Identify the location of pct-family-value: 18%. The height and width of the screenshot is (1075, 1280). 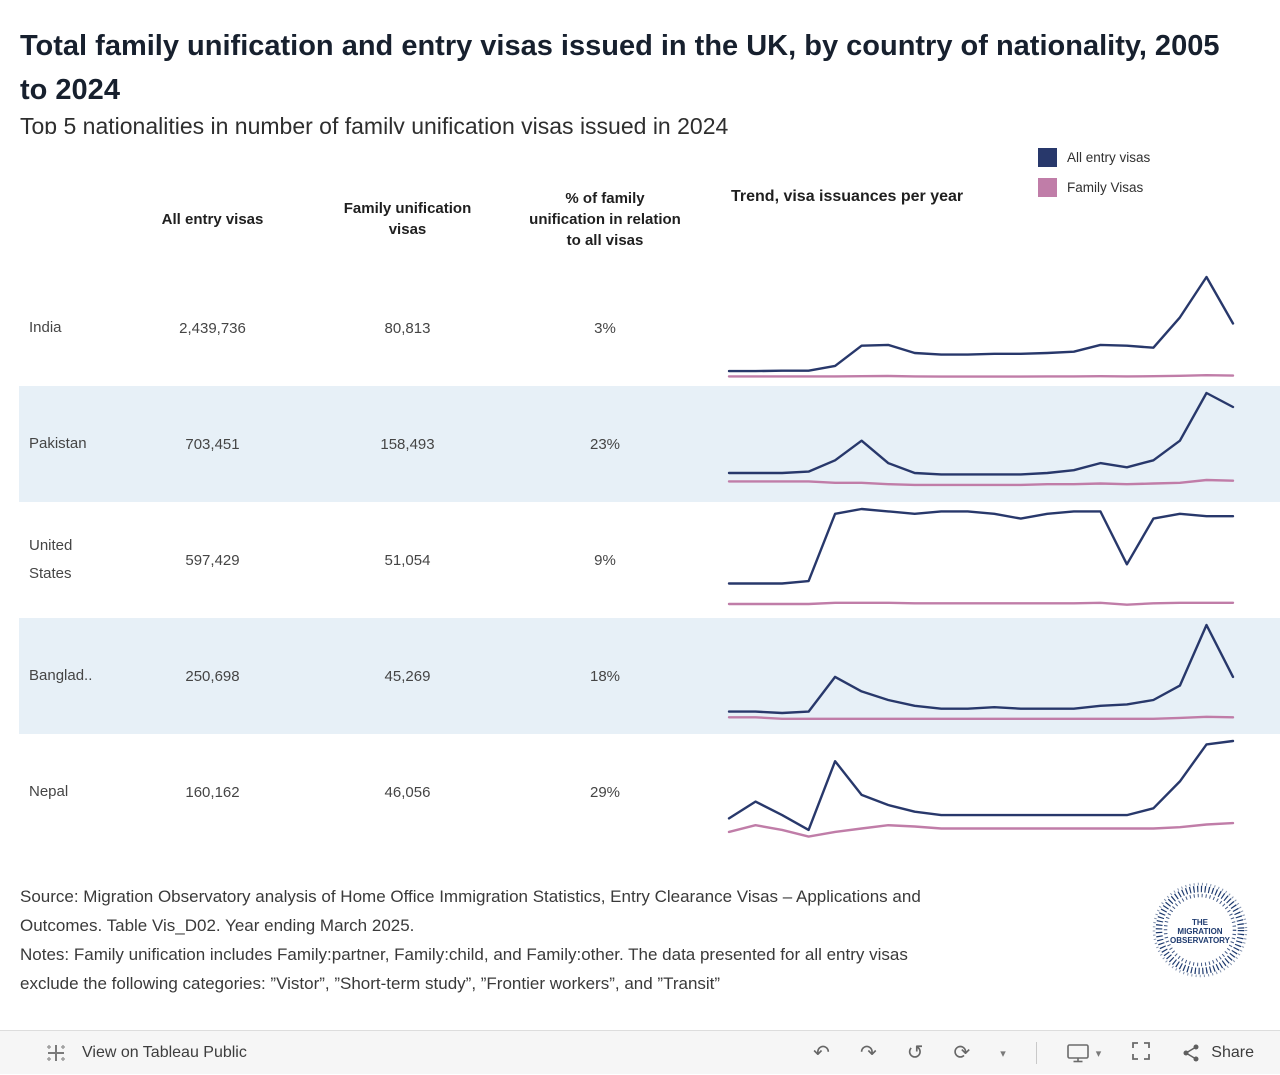
(605, 676).